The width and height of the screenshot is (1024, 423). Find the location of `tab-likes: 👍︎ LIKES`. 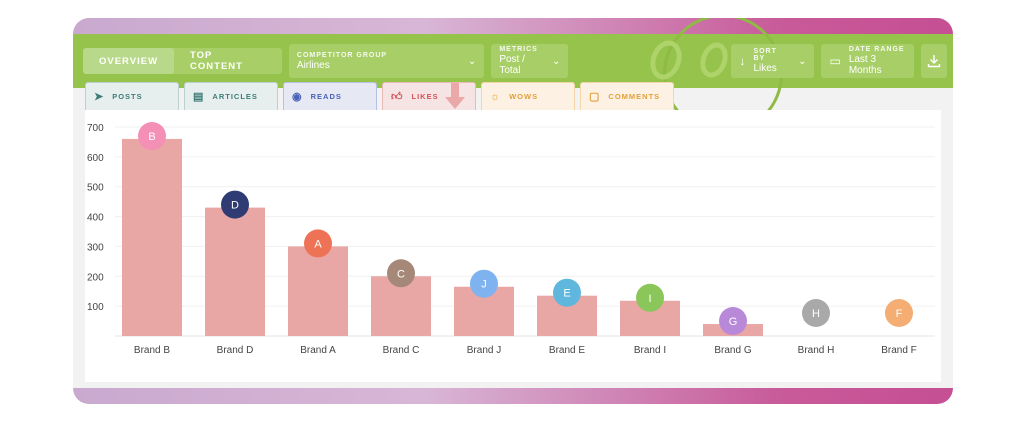

tab-likes: 👍︎ LIKES is located at coordinates (429, 96).